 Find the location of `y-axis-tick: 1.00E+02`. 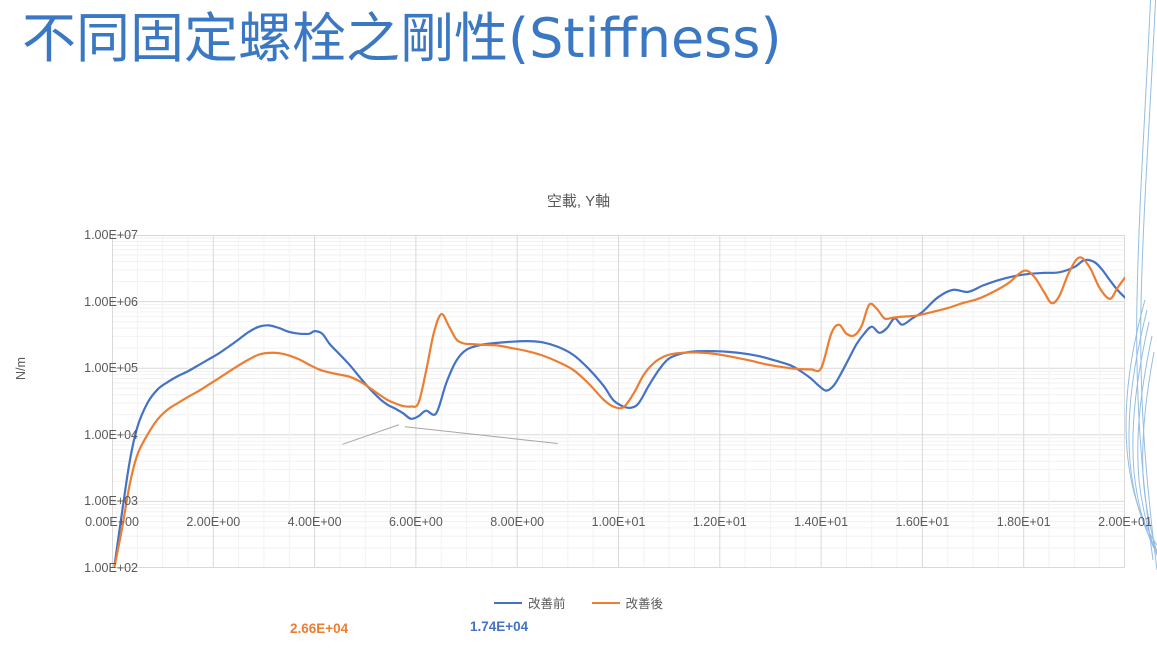

y-axis-tick: 1.00E+02 is located at coordinates (111, 568).